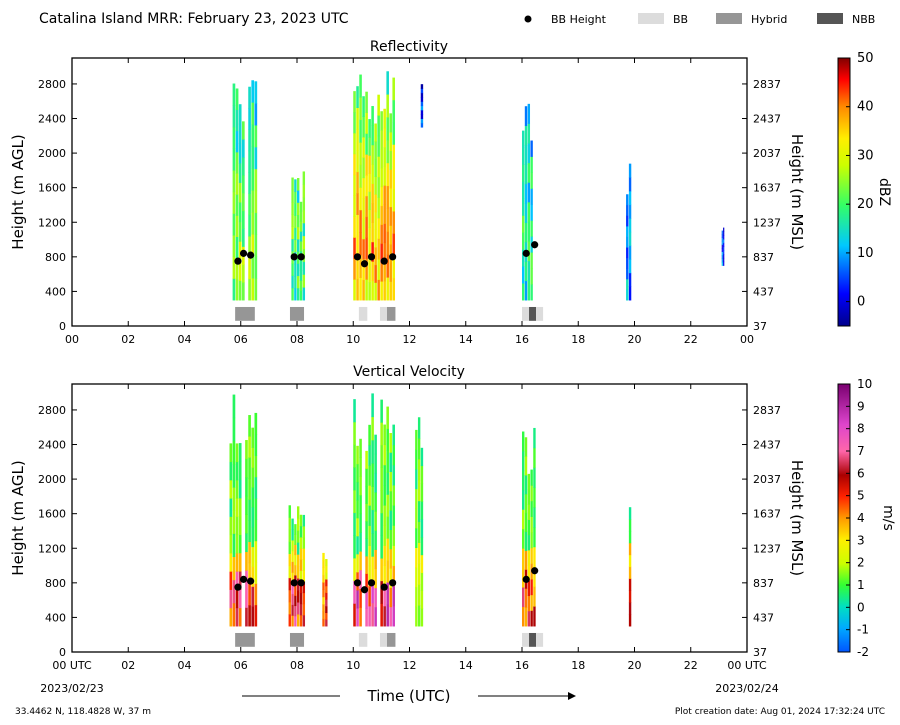  What do you see at coordinates (767, 153) in the screenshot?
I see `y-tick-label-right: 2037` at bounding box center [767, 153].